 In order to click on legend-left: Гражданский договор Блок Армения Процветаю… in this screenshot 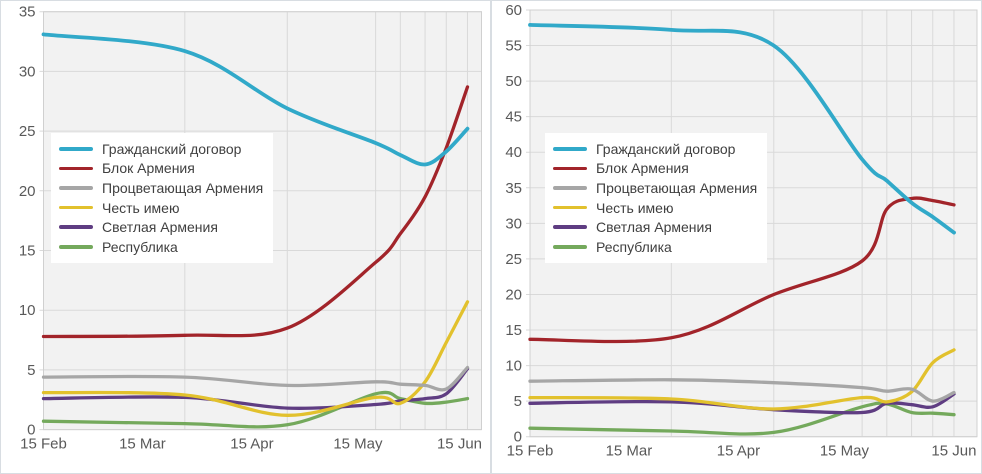, I will do `click(162, 198)`.